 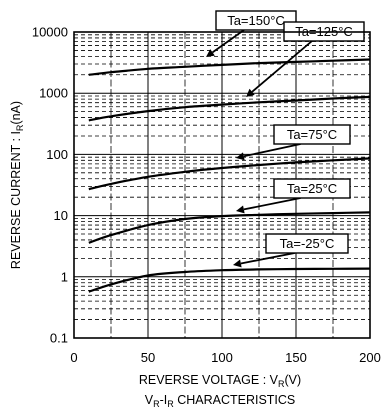 What do you see at coordinates (59, 338) in the screenshot?
I see `y-tick-label: 0.1` at bounding box center [59, 338].